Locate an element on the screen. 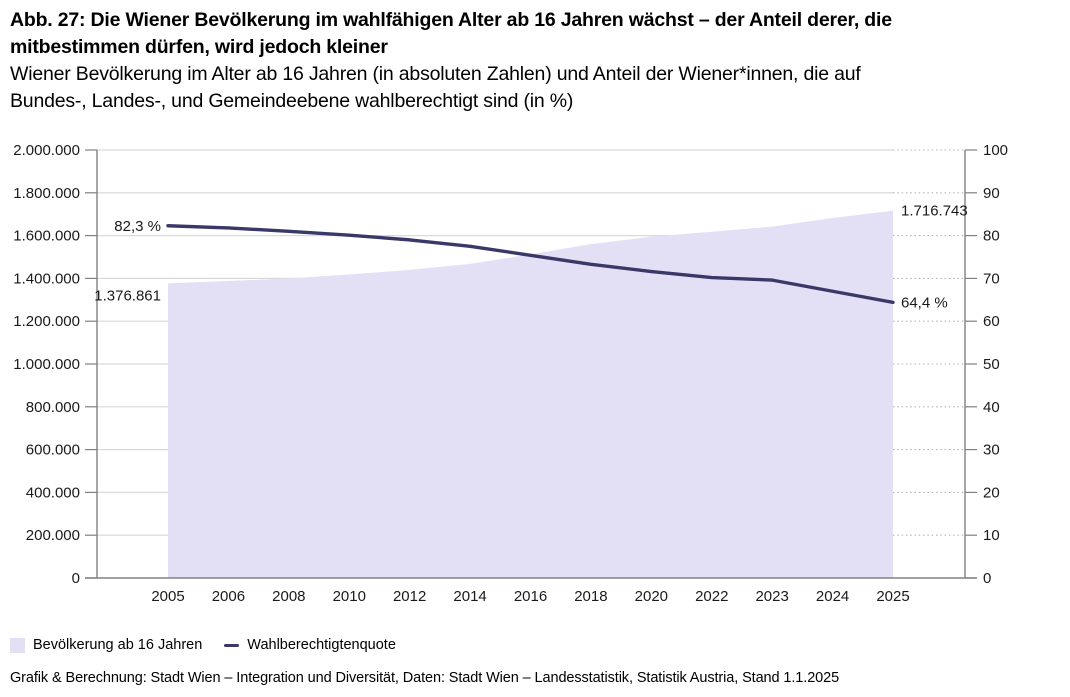 The width and height of the screenshot is (1070, 697). x-axis-label: 2014 is located at coordinates (469, 596).